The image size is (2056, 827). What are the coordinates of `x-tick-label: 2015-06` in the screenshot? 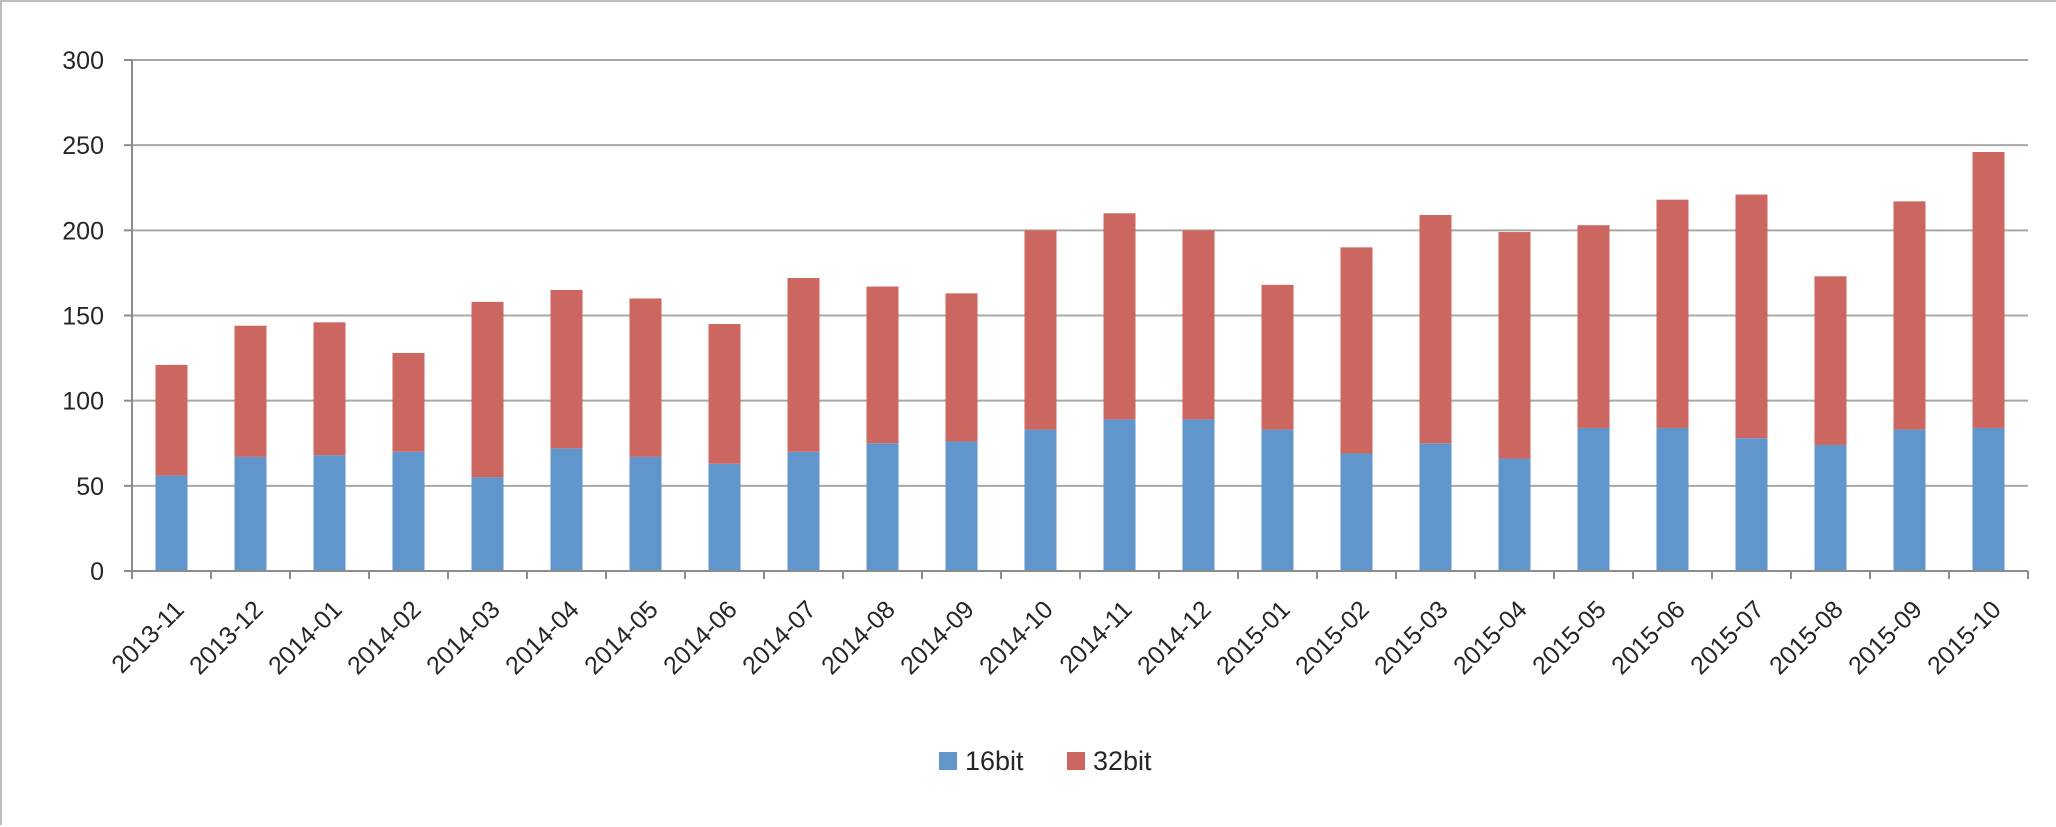 It's located at (1648, 637).